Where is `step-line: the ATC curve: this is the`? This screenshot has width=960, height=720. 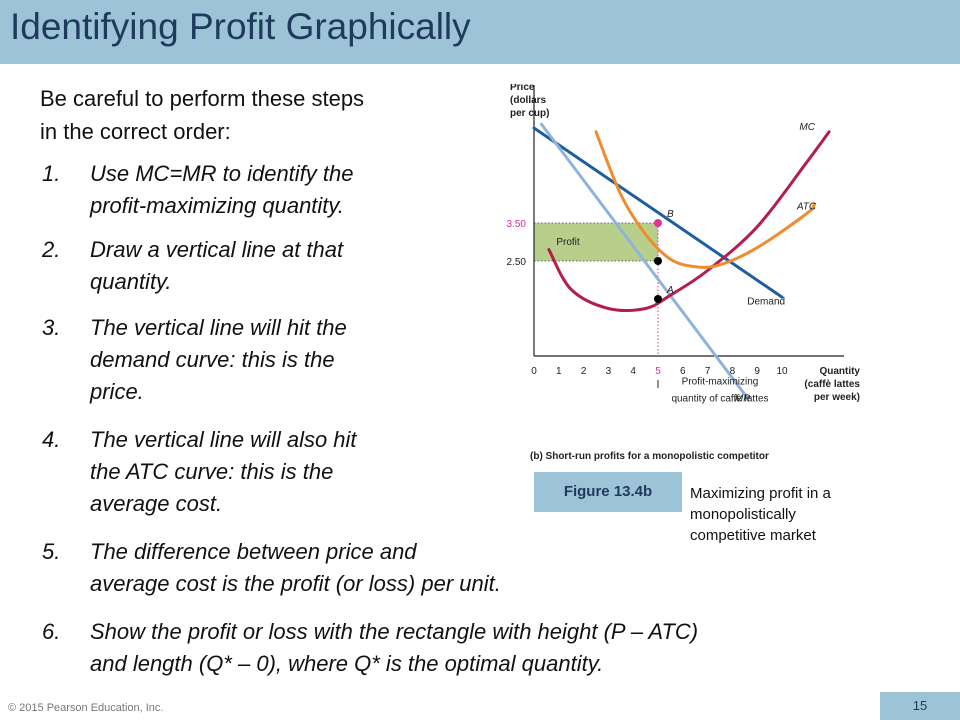 step-line: the ATC curve: this is the is located at coordinates (212, 471).